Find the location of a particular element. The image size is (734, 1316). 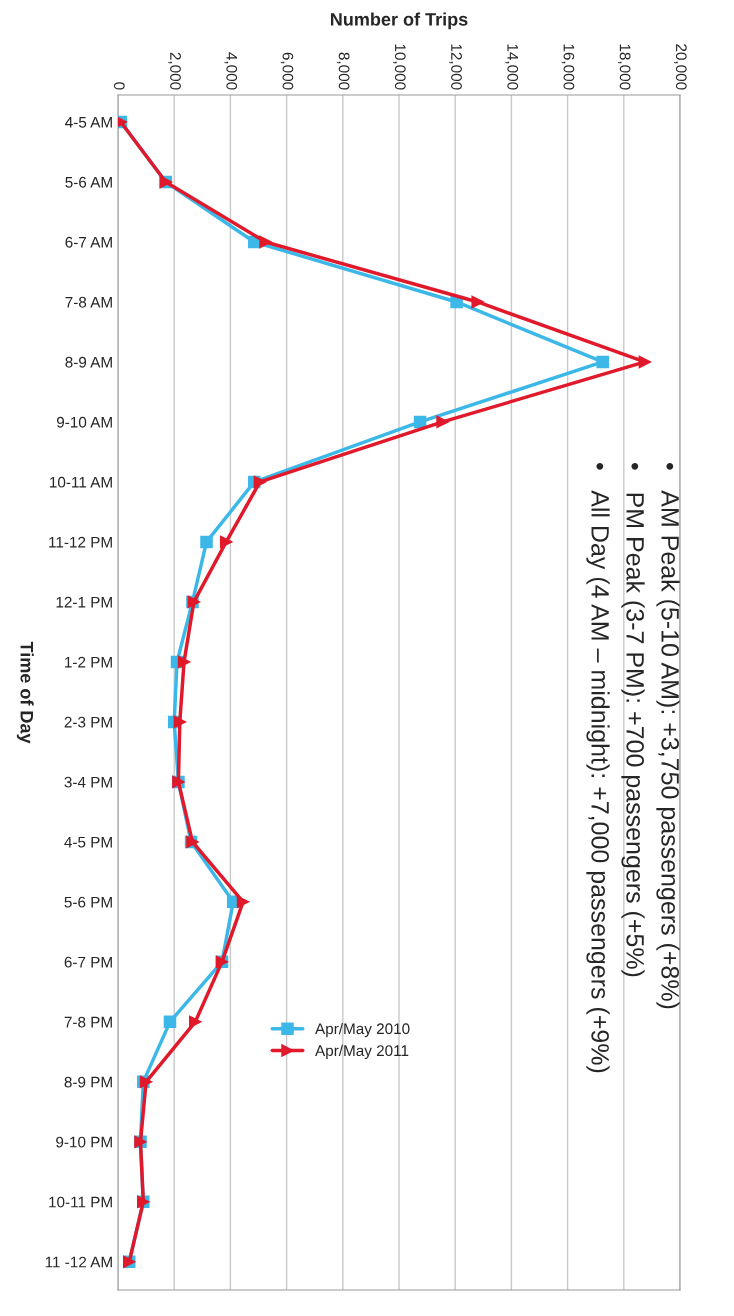

y-axis-title: Time of Day is located at coordinates (25, 692).